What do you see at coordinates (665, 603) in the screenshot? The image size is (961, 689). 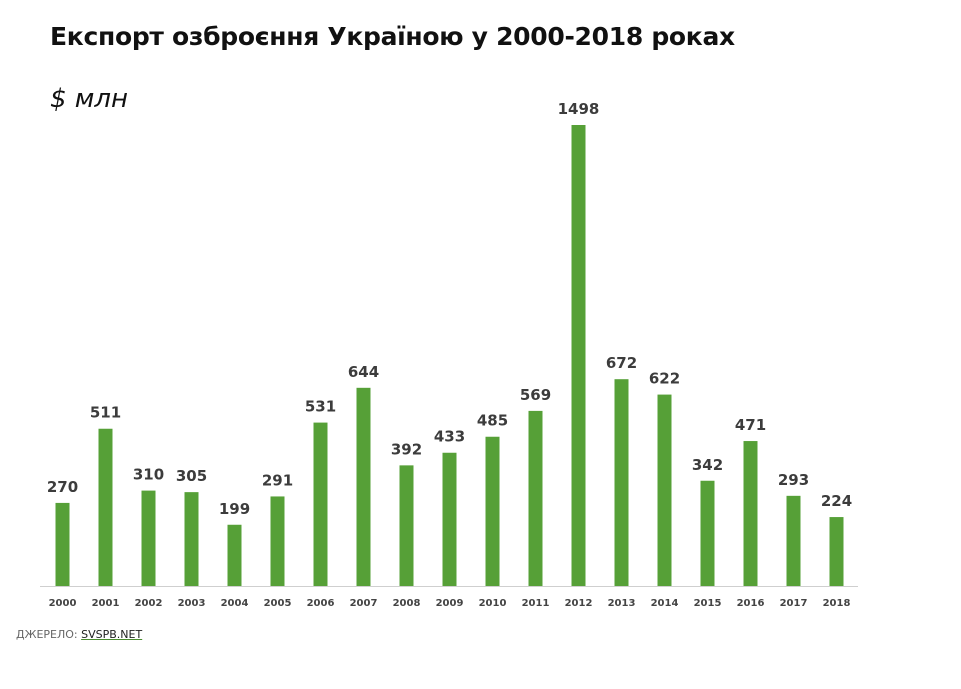 I see `x-tick-label-2014: 2014` at bounding box center [665, 603].